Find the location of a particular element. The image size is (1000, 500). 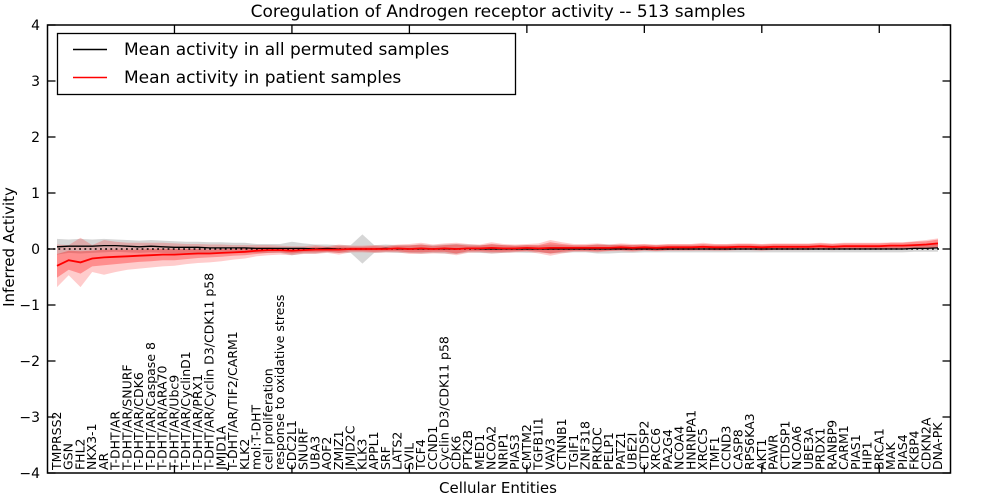

x-tick-label: NCOA2 is located at coordinates (491, 448).